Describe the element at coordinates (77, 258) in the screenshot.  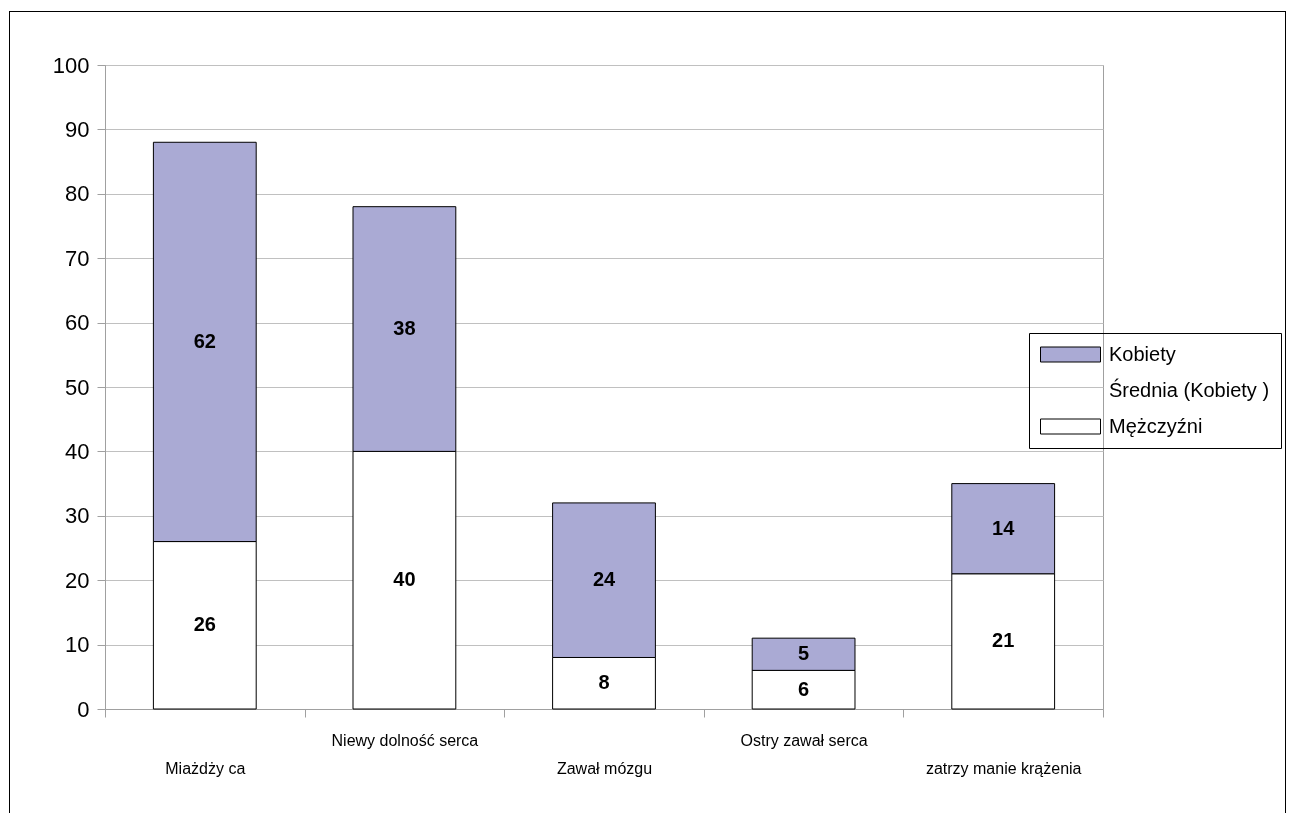
I see `y-tick-label: 70` at that location.